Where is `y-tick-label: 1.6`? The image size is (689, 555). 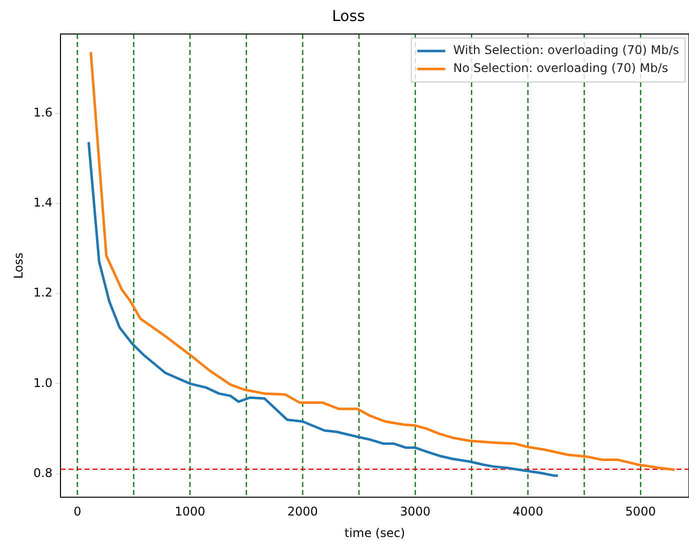
y-tick-label: 1.6 is located at coordinates (42, 112).